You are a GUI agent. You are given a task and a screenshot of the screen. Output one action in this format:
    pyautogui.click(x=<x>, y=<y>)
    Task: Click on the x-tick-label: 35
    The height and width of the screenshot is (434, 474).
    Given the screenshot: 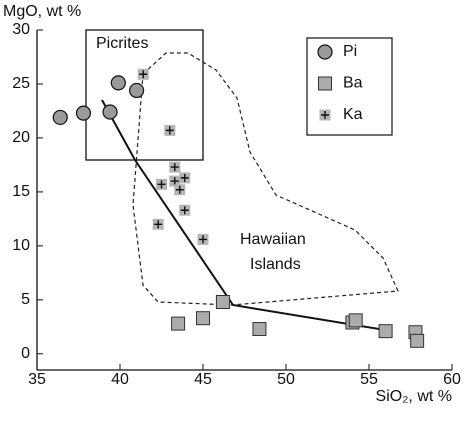 What is the action you would take?
    pyautogui.click(x=37, y=379)
    